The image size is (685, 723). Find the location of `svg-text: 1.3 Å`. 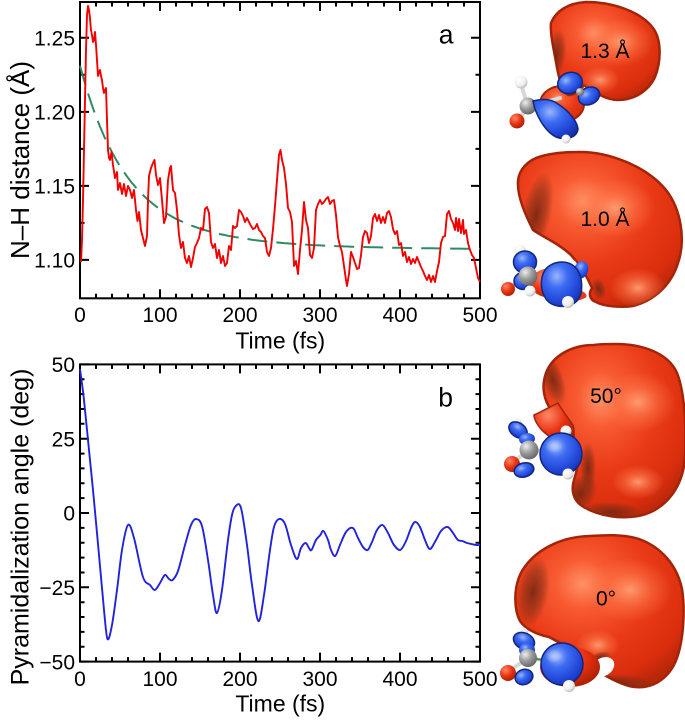

svg-text: 1.3 Å is located at coordinates (604, 51).